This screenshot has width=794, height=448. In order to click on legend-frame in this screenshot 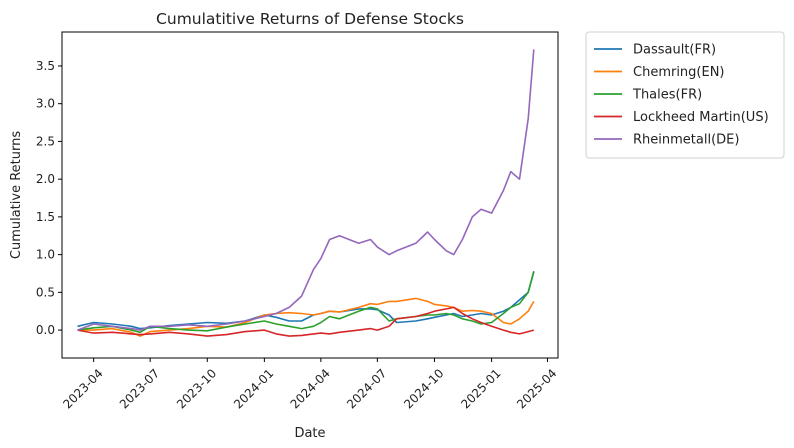, I will do `click(685, 95)`.